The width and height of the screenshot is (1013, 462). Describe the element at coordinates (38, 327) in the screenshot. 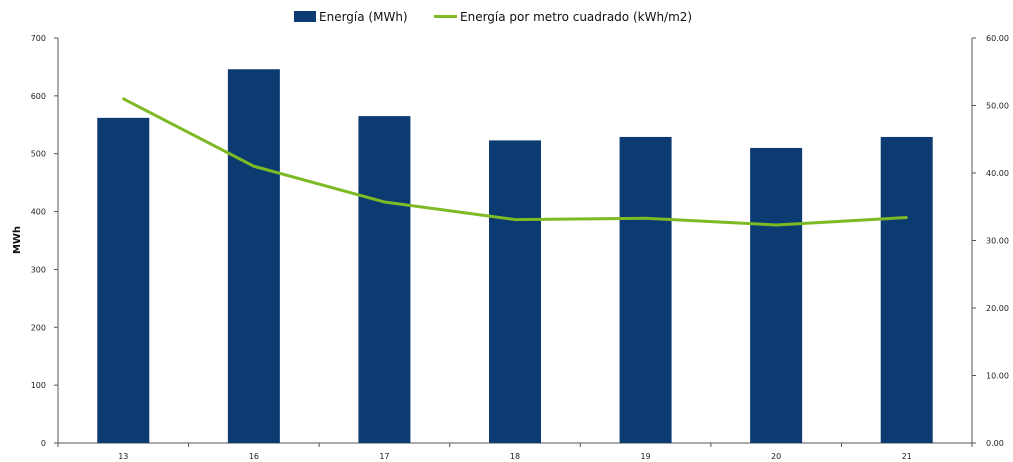

I see `left-tick-label-200: 200` at that location.